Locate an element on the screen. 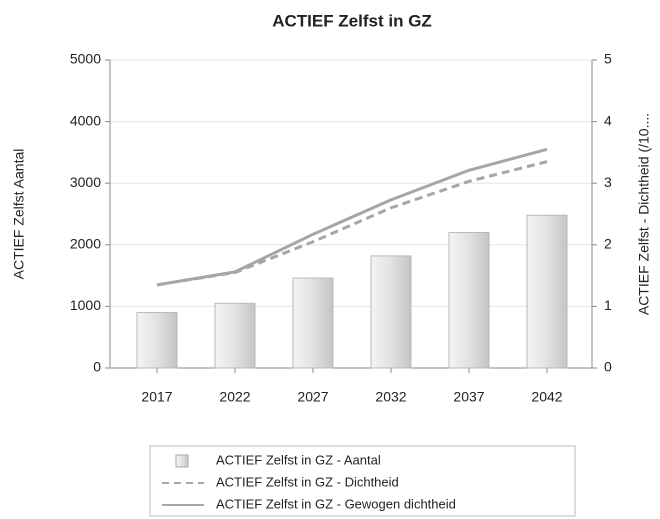 The height and width of the screenshot is (519, 660). legend-box is located at coordinates (362, 481).